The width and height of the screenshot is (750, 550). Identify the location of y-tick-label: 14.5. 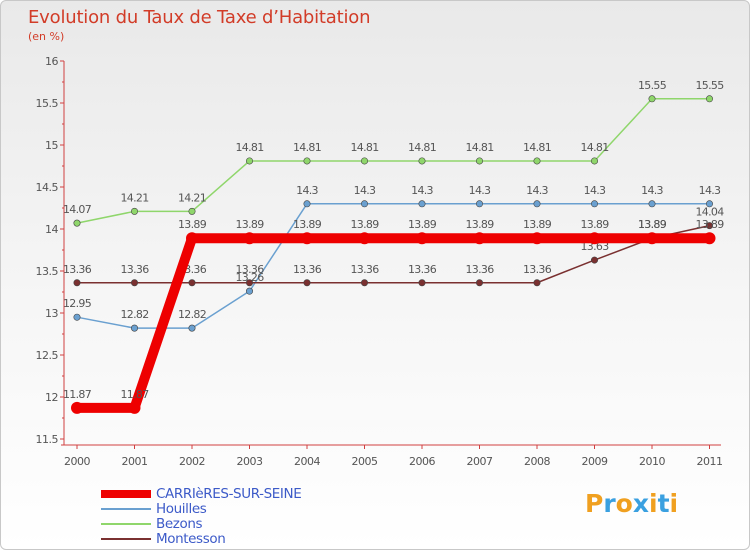
(47, 187).